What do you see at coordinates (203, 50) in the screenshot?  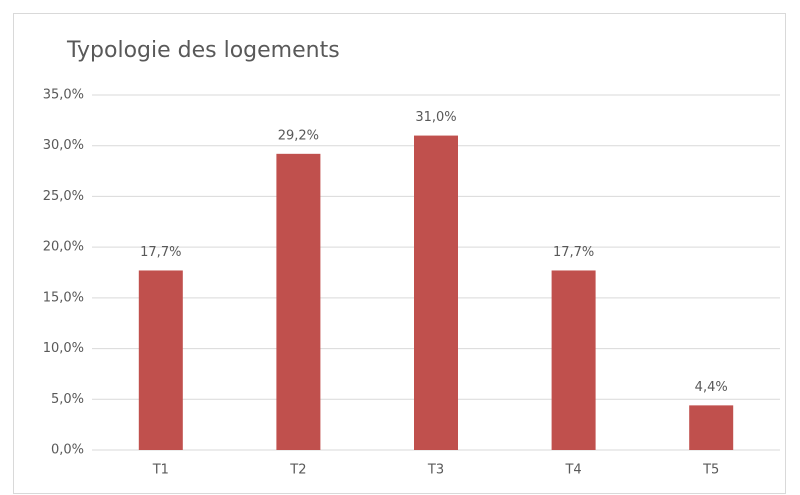 I see `chart-title: Typologie des logements` at bounding box center [203, 50].